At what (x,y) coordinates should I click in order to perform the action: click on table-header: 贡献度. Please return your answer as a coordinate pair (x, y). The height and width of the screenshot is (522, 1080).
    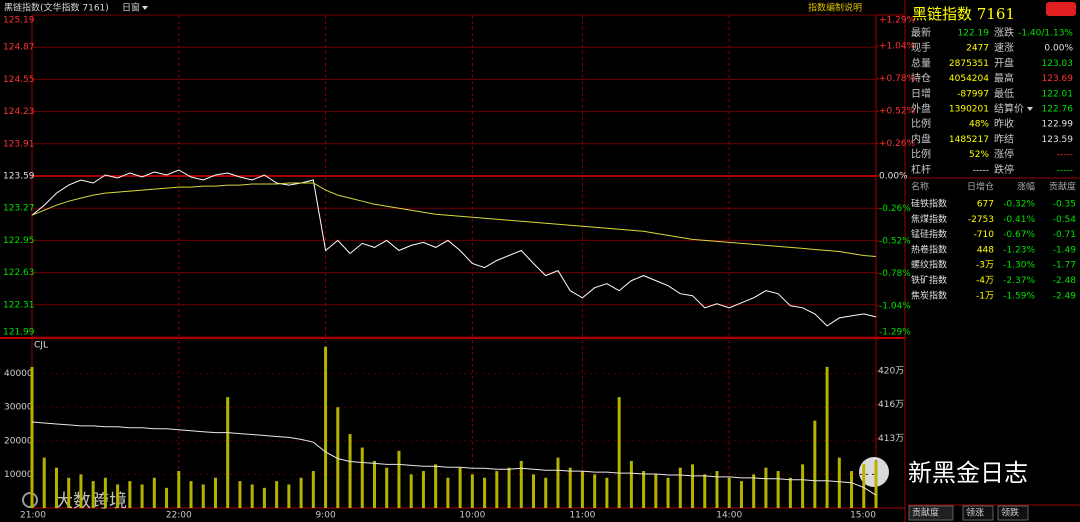
    Looking at the image, I should click on (1062, 187).